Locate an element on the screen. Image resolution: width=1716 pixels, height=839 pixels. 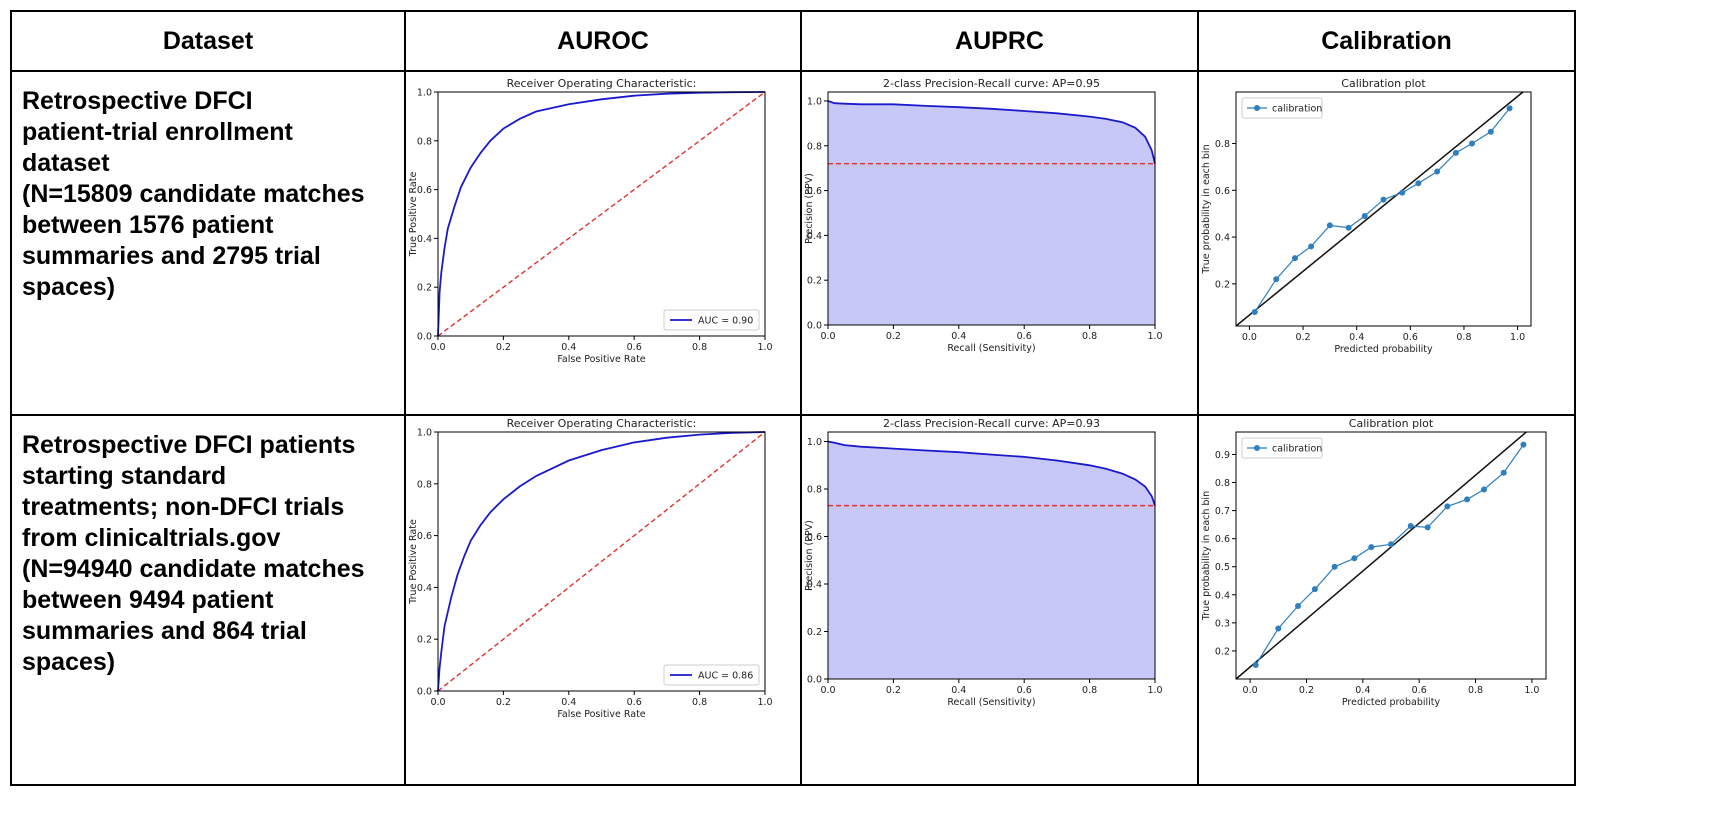
header-row: Dataset AUROC AUPRC Calibration is located at coordinates (793, 41).